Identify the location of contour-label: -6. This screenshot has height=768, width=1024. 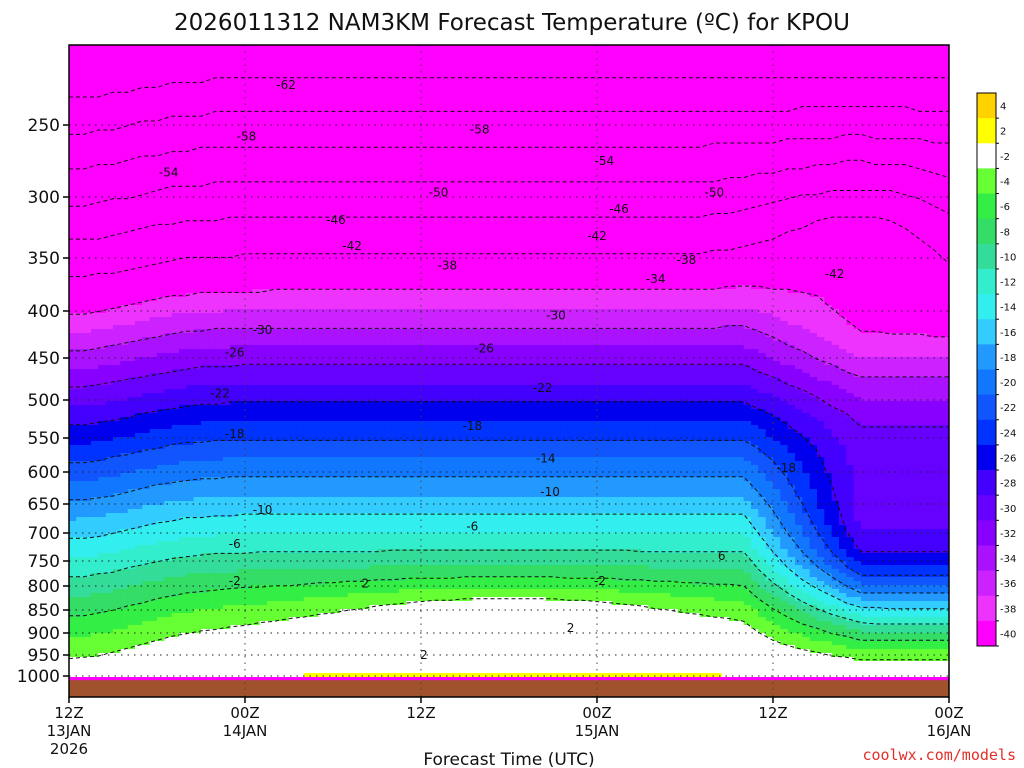
(235, 544).